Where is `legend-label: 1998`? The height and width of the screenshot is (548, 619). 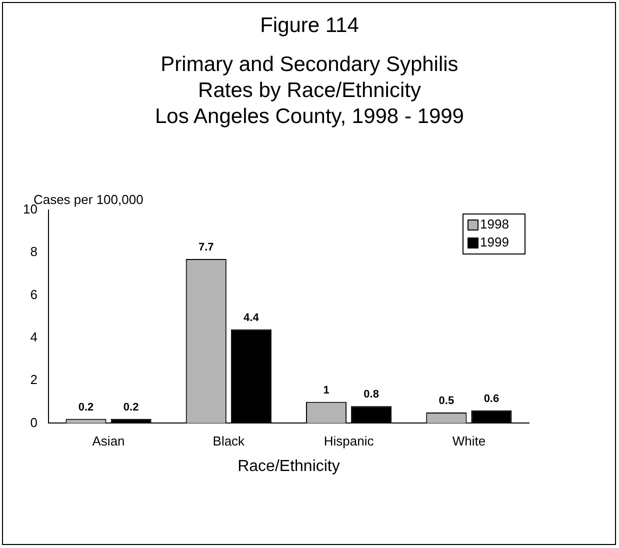 legend-label: 1998 is located at coordinates (494, 224).